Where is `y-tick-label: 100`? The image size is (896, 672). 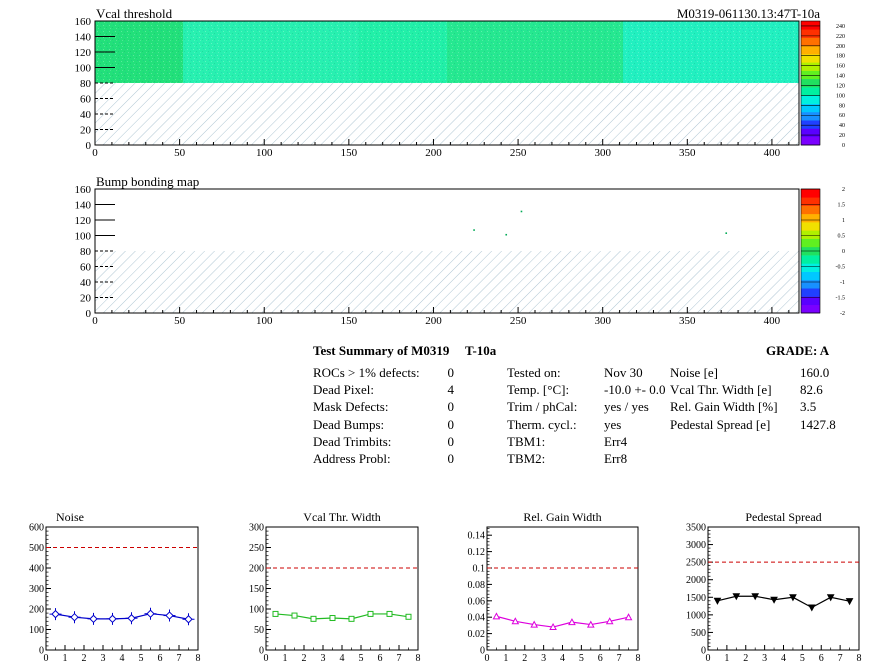
y-tick-label: 100 is located at coordinates (83, 69).